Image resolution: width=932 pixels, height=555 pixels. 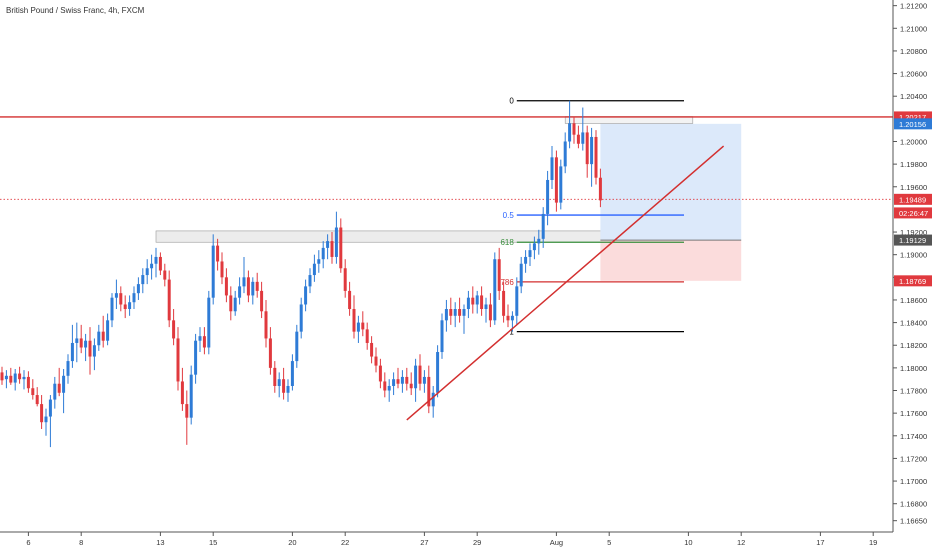 What do you see at coordinates (913, 28) in the screenshot?
I see `y-tick-label: 1.21000` at bounding box center [913, 28].